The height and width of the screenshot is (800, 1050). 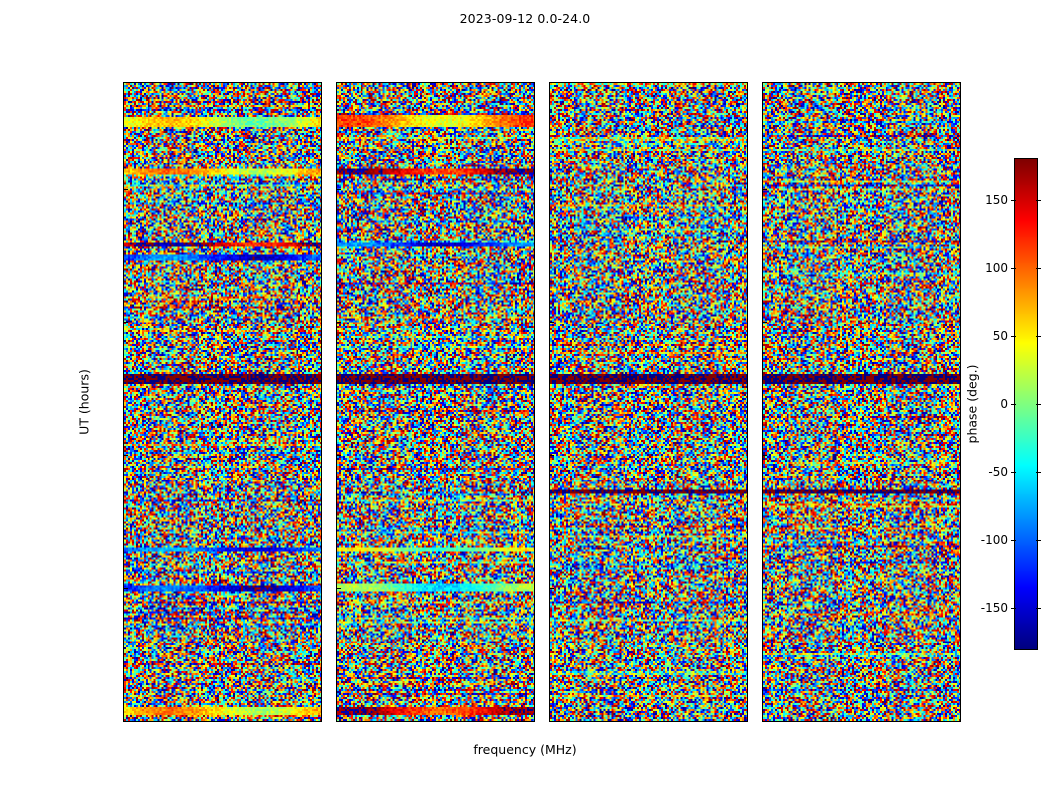 I want to click on colorbar-tick-label: -50, so click(x=998, y=472).